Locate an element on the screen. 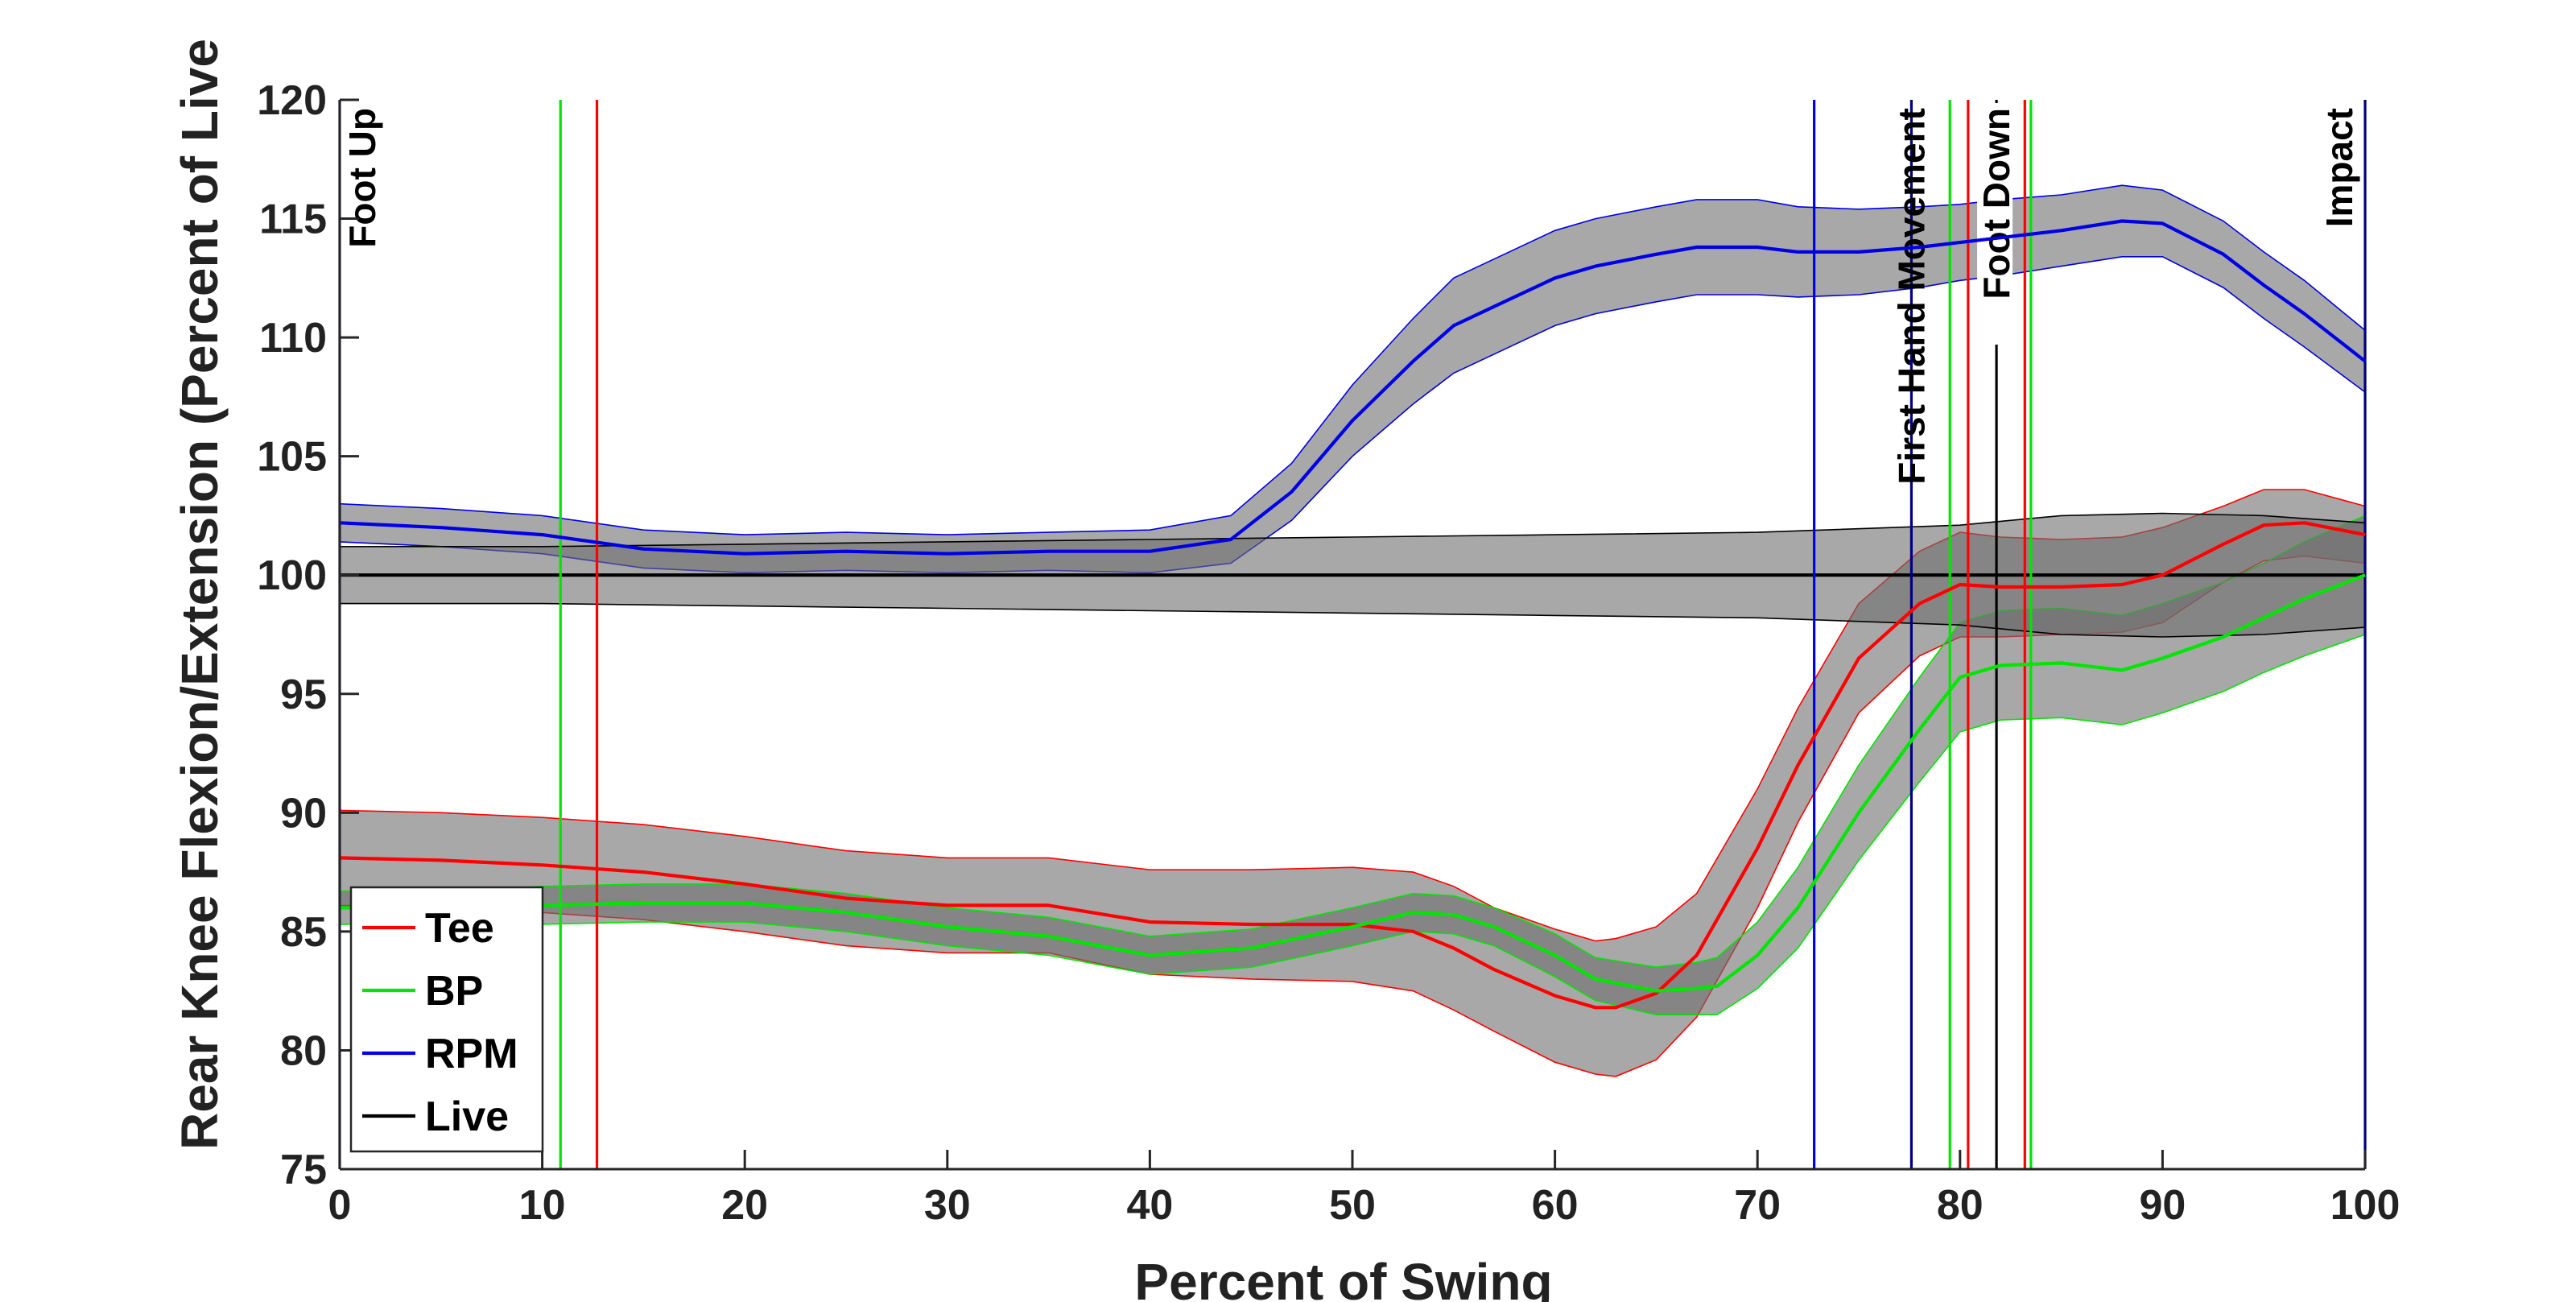 The image size is (2576, 1302). x-tick-label: 70 is located at coordinates (1757, 1206).